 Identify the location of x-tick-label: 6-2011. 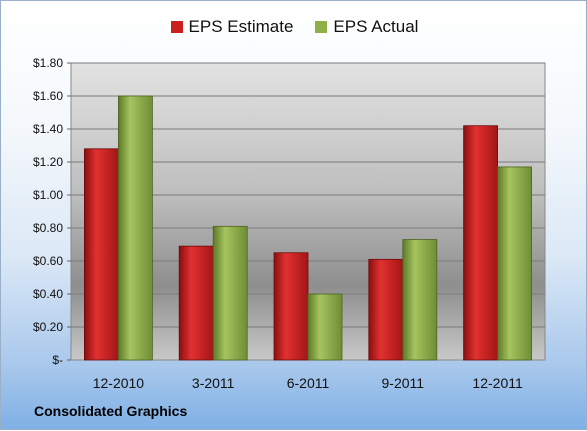
(308, 383).